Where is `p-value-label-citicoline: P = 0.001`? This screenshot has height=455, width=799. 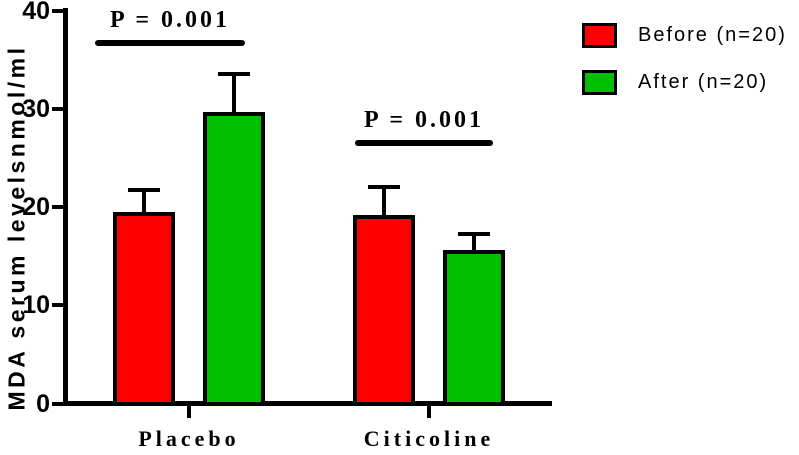
p-value-label-citicoline: P = 0.001 is located at coordinates (423, 120).